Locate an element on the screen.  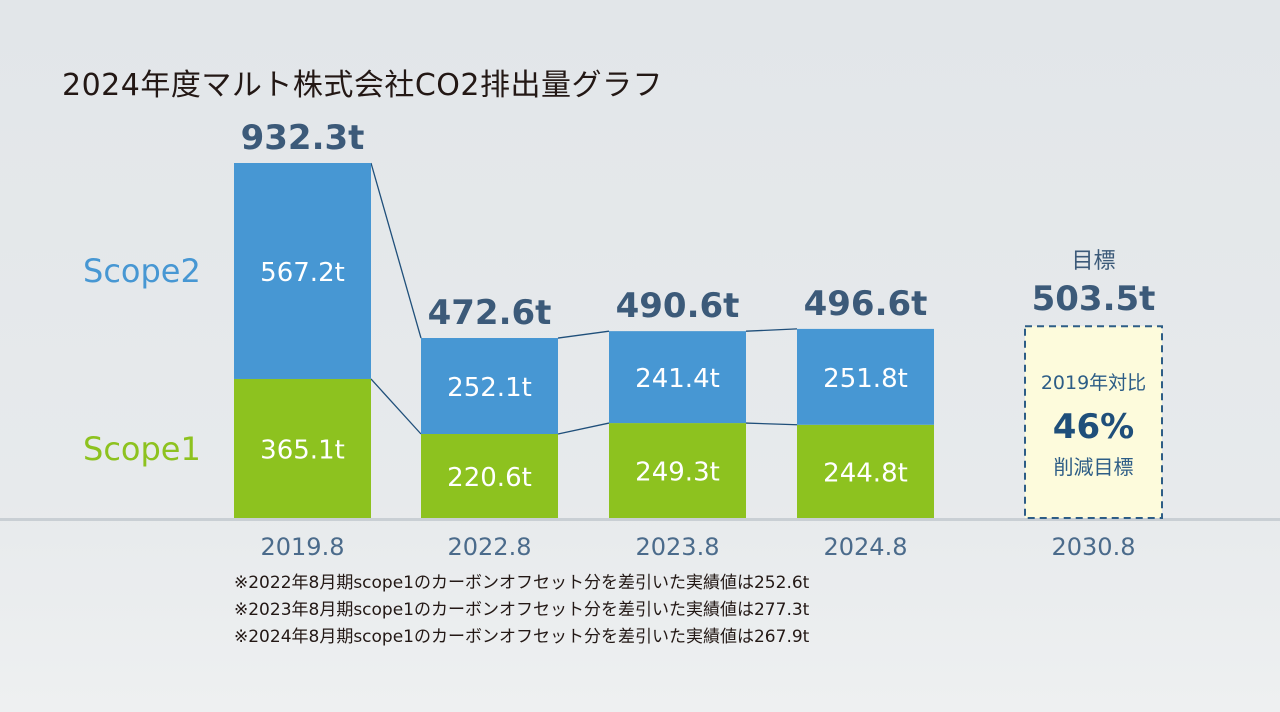
x-tick-label: 2023.8 is located at coordinates (678, 547).